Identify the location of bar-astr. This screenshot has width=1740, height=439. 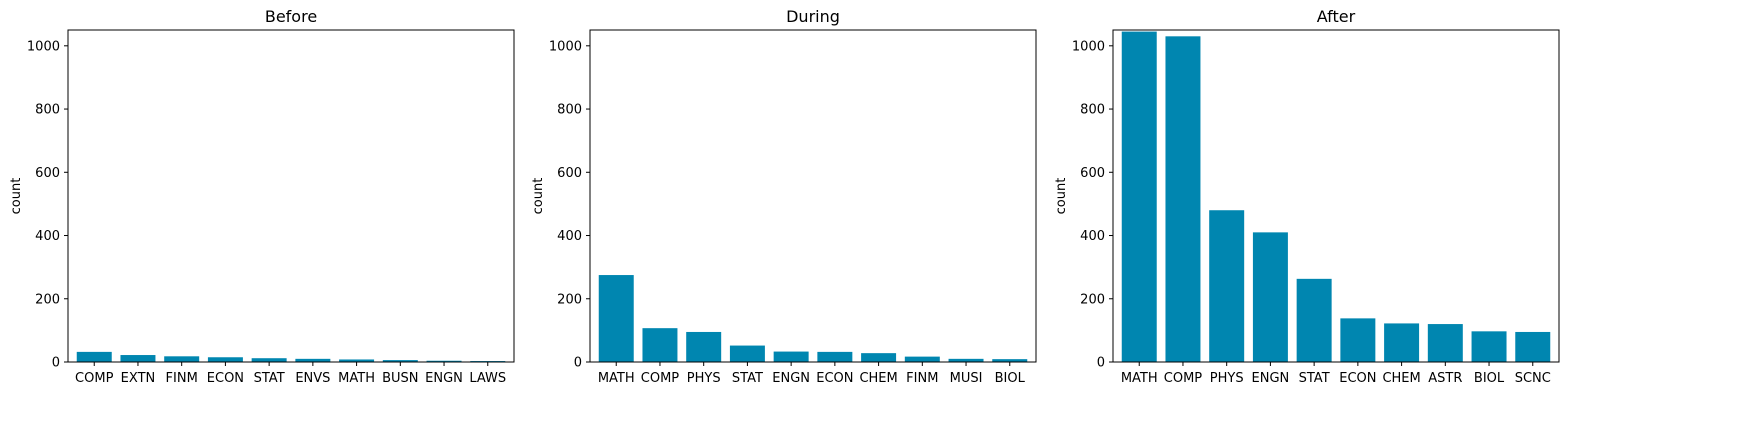
(1445, 343).